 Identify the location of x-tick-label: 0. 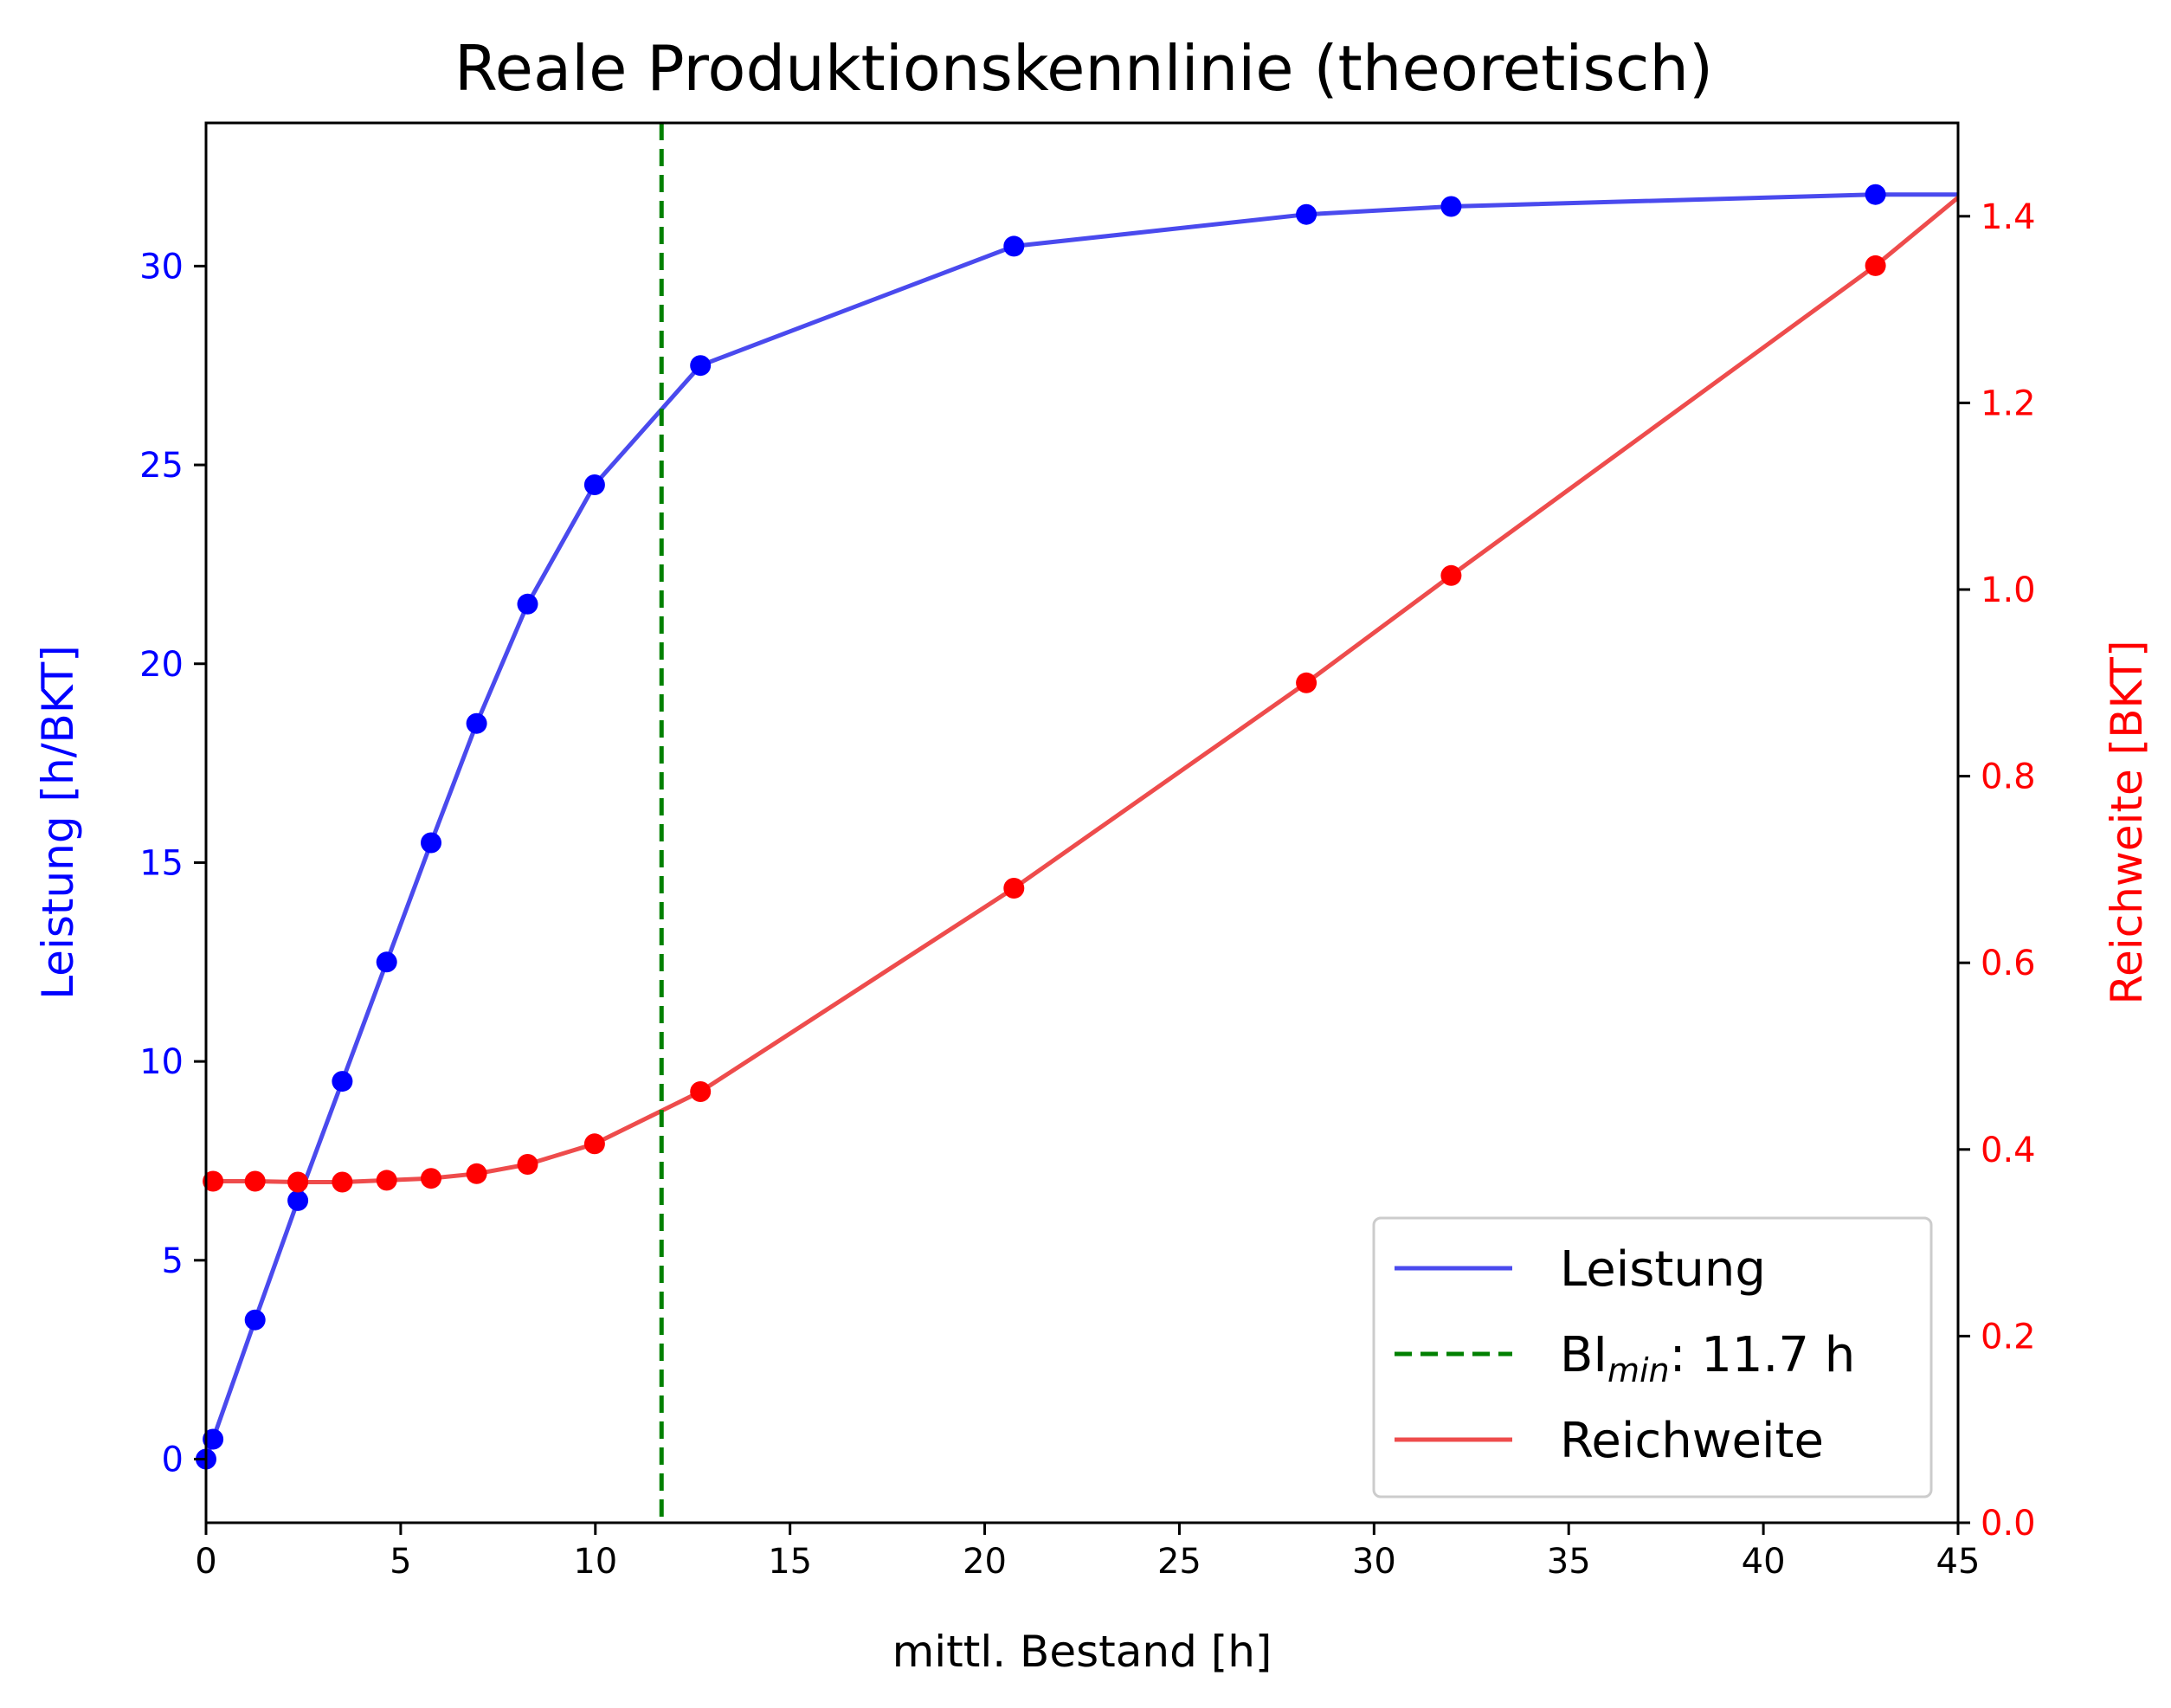
(205, 1562).